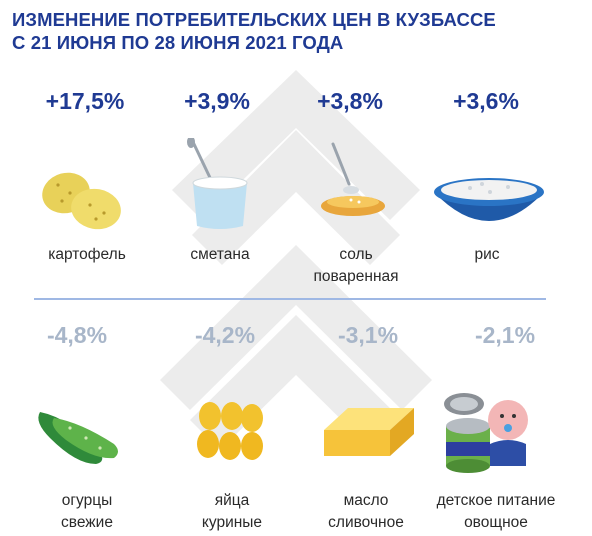  What do you see at coordinates (496, 512) in the screenshot?
I see `label-baby-food: детское питание овощное` at bounding box center [496, 512].